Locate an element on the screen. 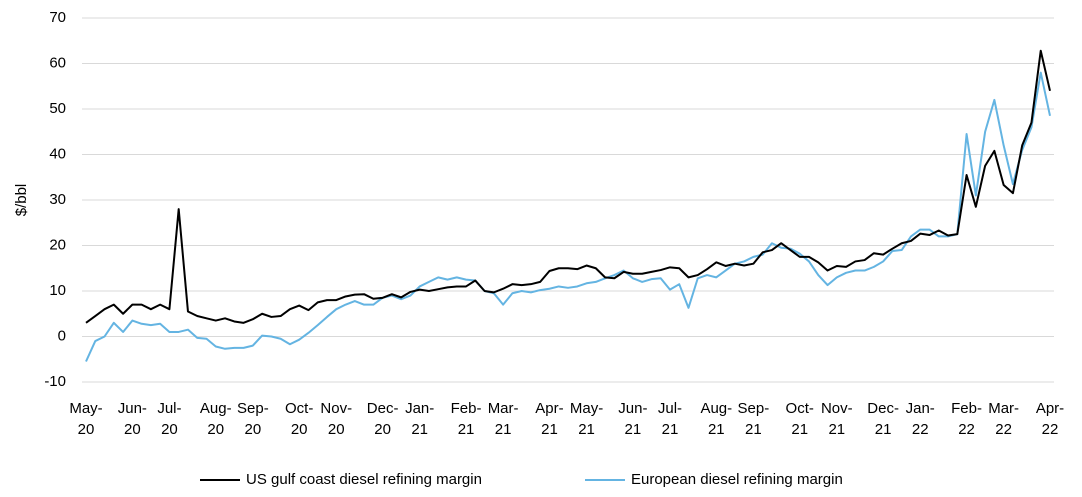 The width and height of the screenshot is (1082, 497). x-tick-label: Jul- 21 is located at coordinates (670, 419).